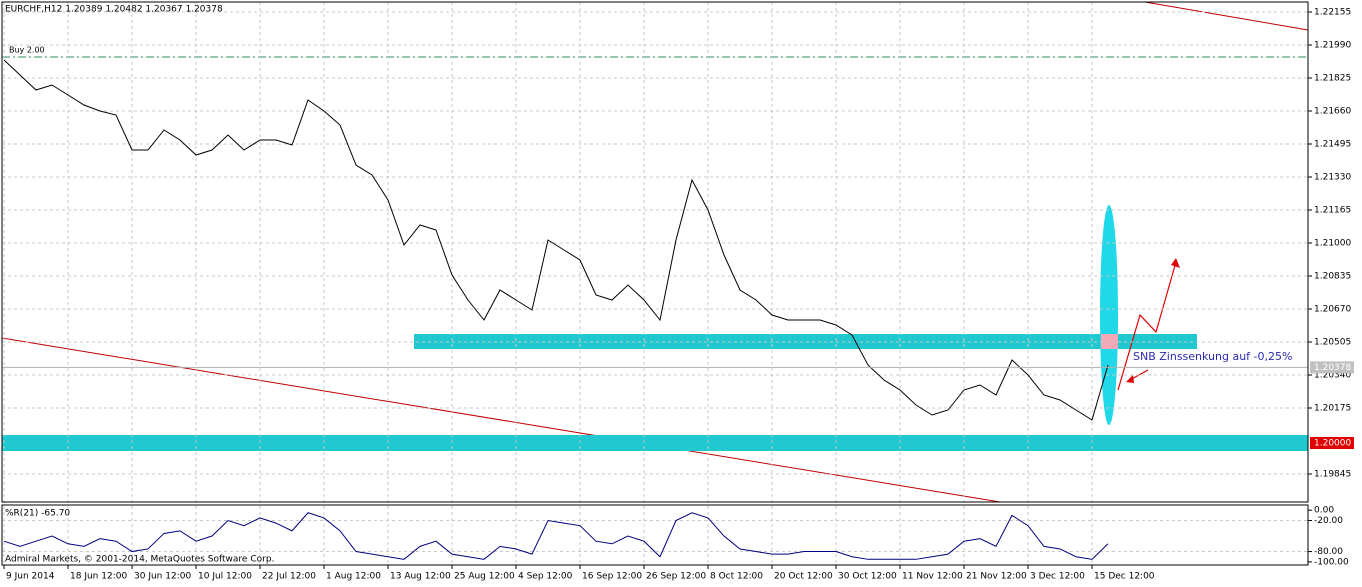  Describe the element at coordinates (1328, 552) in the screenshot. I see `y-tick-label: -80.00` at that location.